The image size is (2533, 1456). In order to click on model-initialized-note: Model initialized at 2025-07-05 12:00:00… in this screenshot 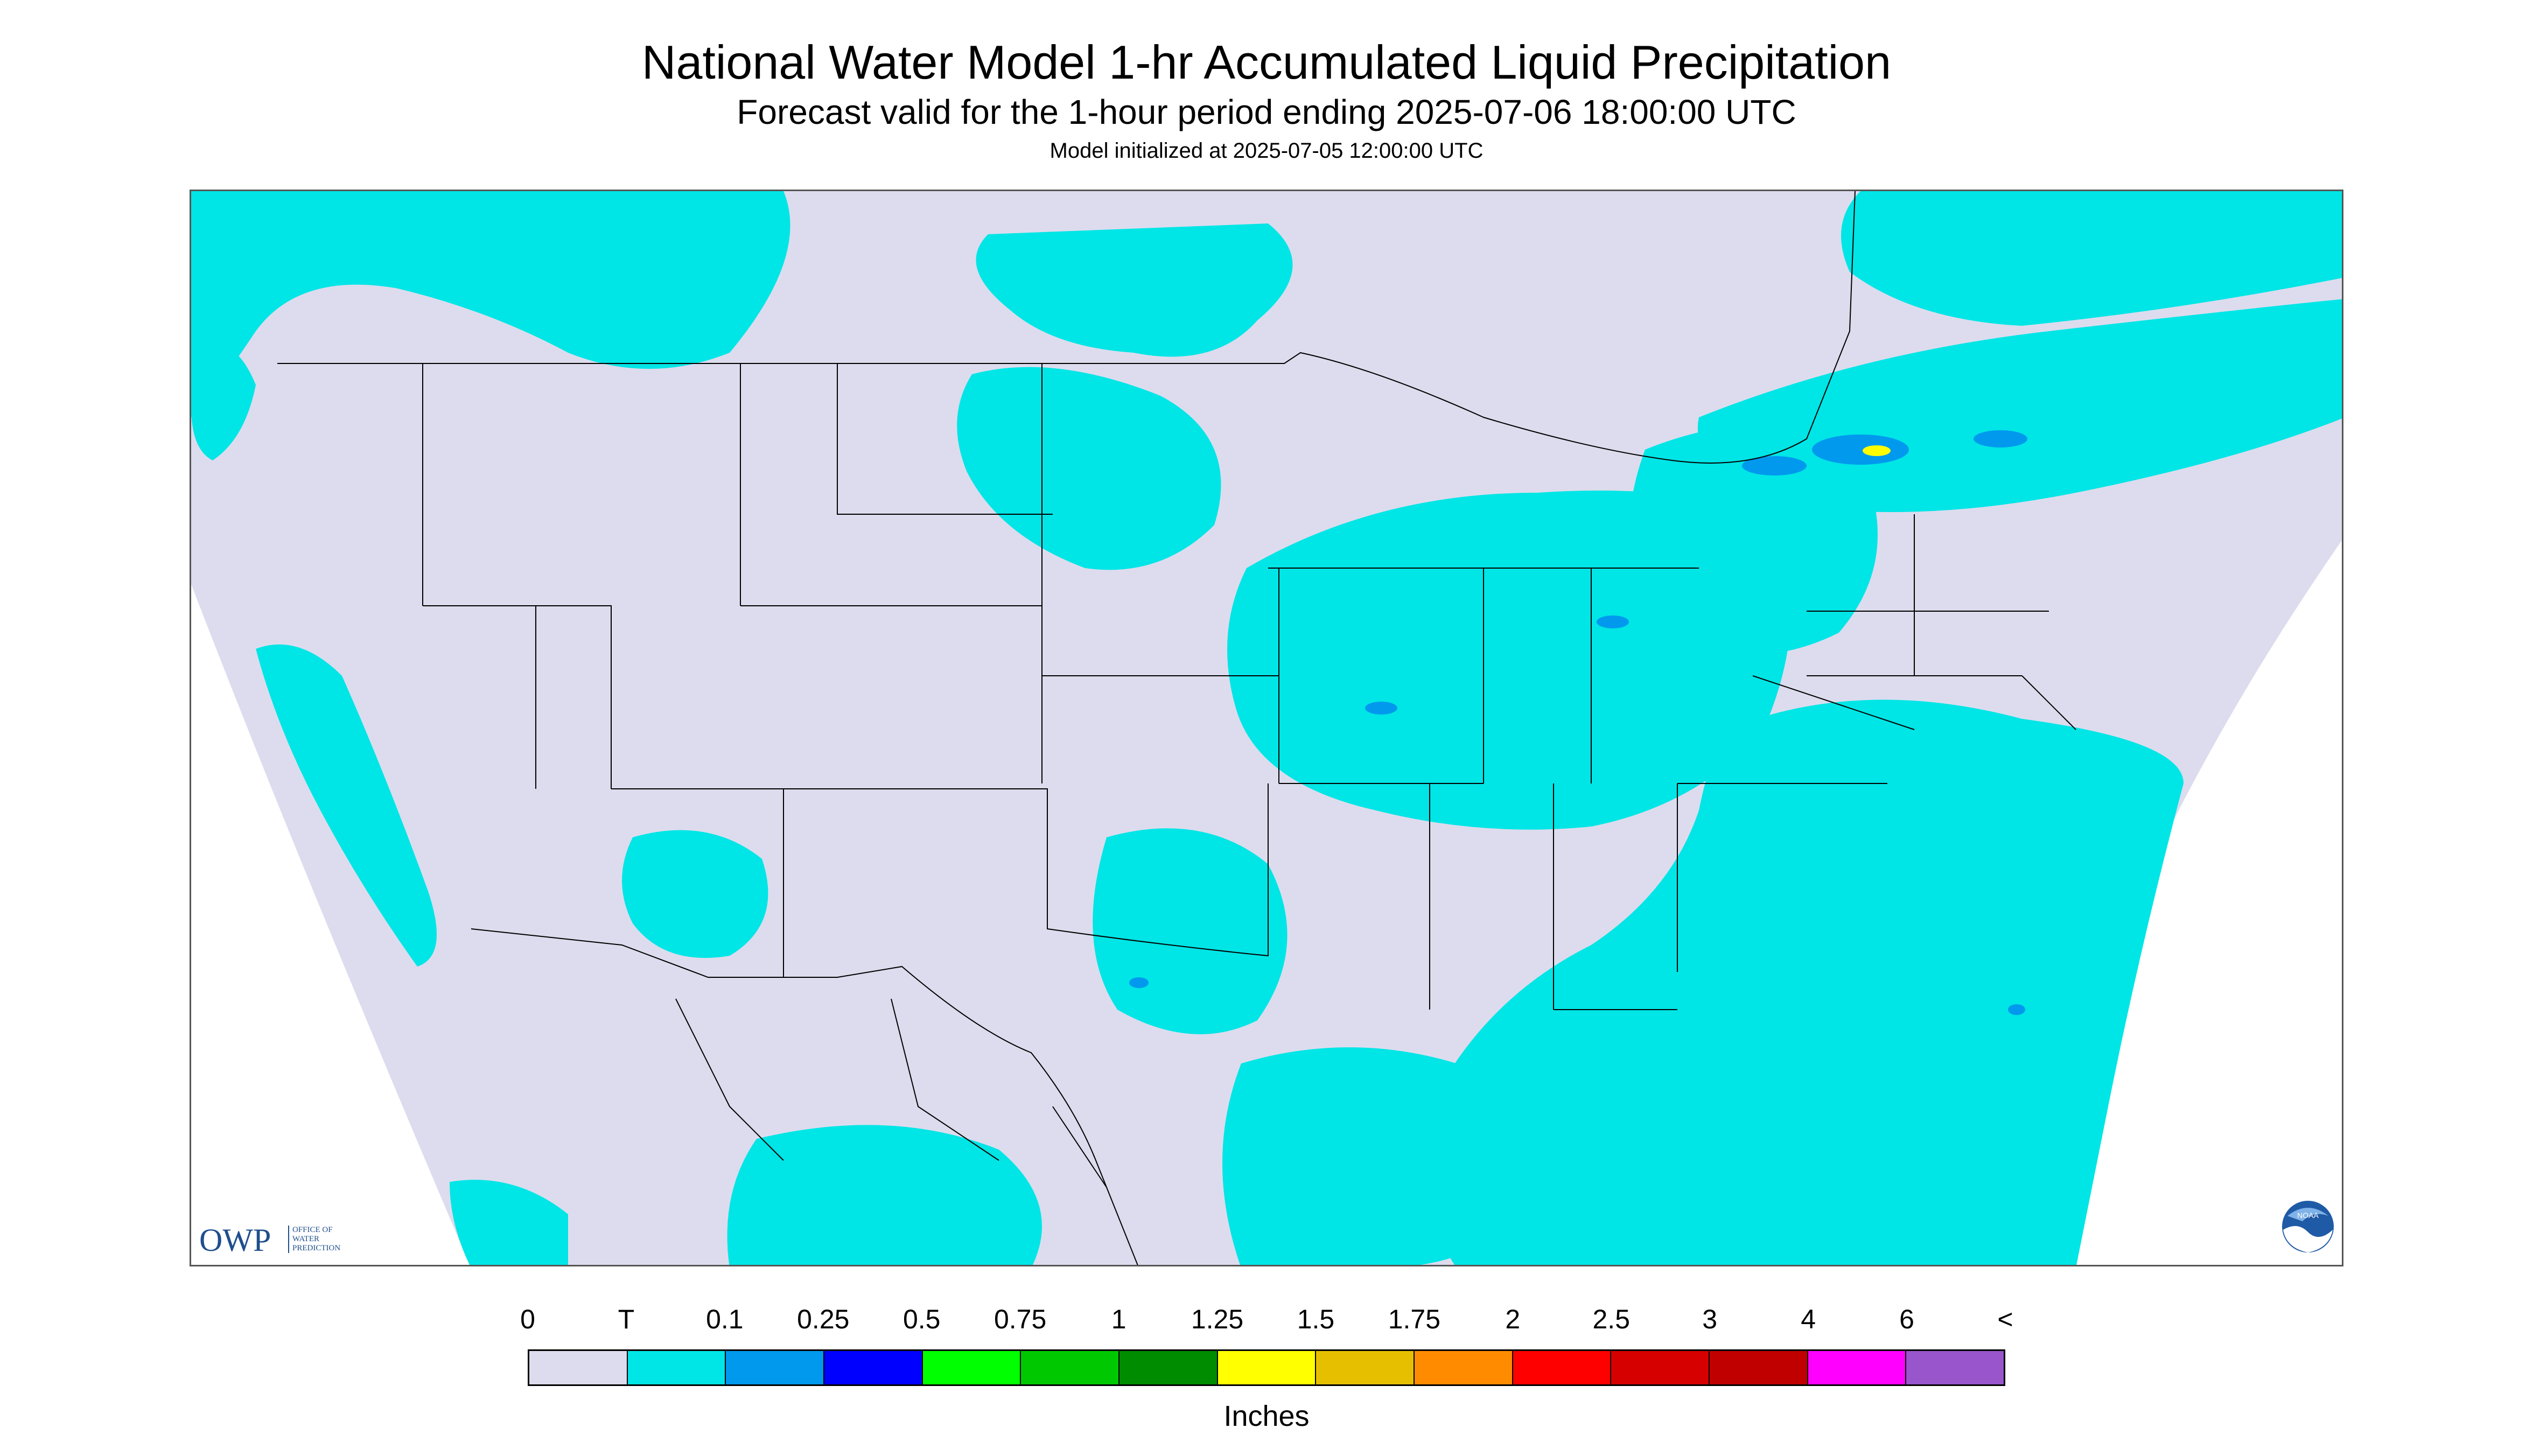, I will do `click(1266, 151)`.